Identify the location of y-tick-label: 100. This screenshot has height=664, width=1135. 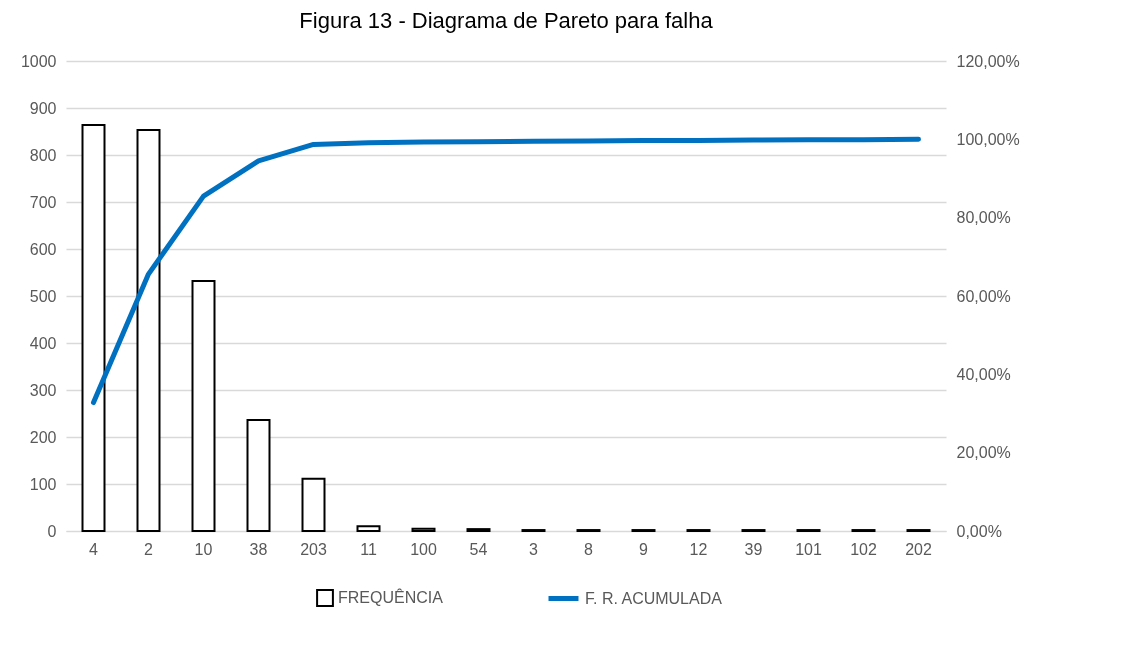
(43, 484).